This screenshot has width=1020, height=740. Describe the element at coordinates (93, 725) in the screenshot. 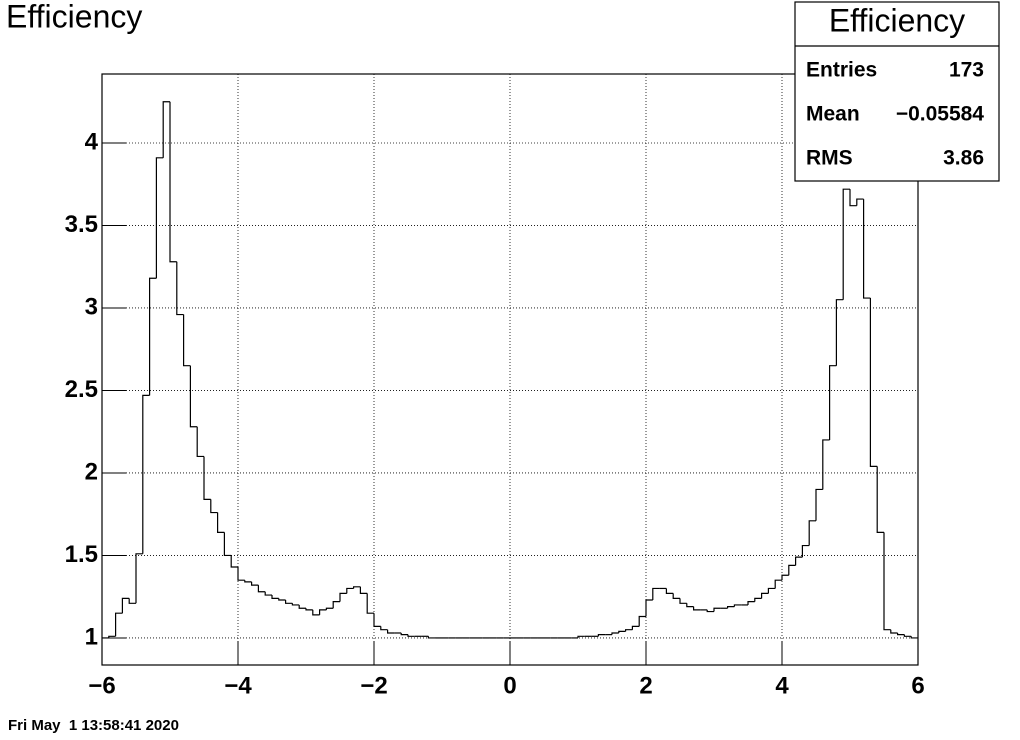

I see `footer-date: Fri May 1 13:58:41 2020` at that location.